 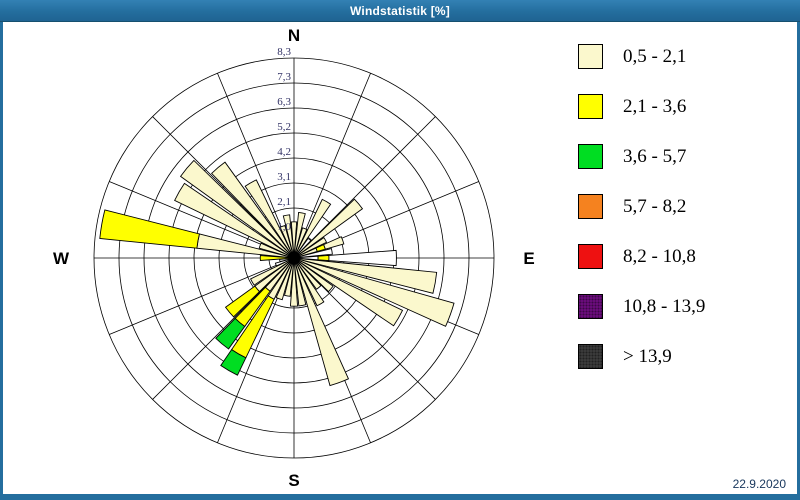 I want to click on legend-label: 8,2 - 10,8, so click(x=659, y=256).